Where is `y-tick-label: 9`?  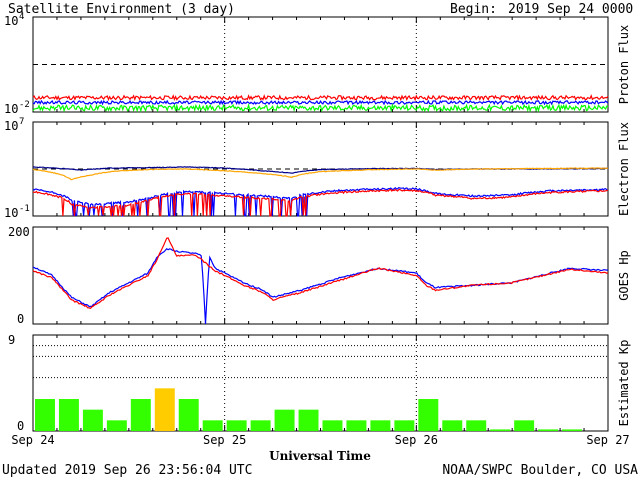
y-tick-label: 9 is located at coordinates (11, 340).